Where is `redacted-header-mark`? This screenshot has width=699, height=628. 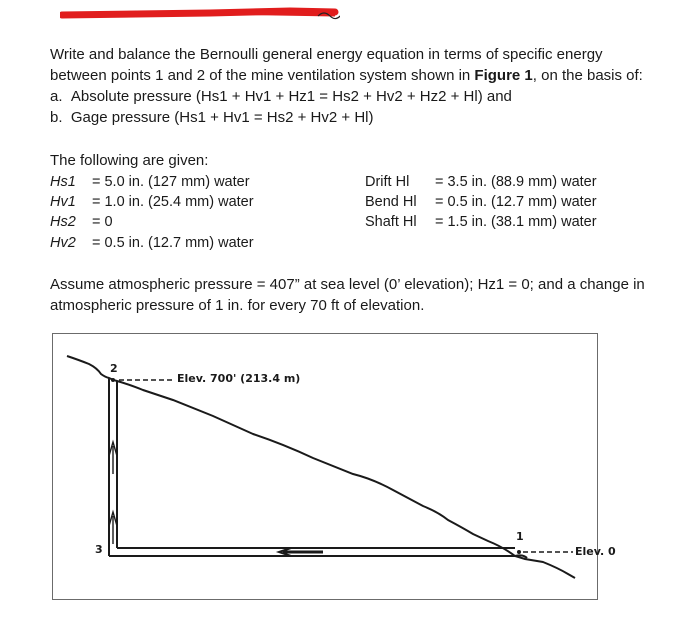 redacted-header-mark is located at coordinates (200, 13).